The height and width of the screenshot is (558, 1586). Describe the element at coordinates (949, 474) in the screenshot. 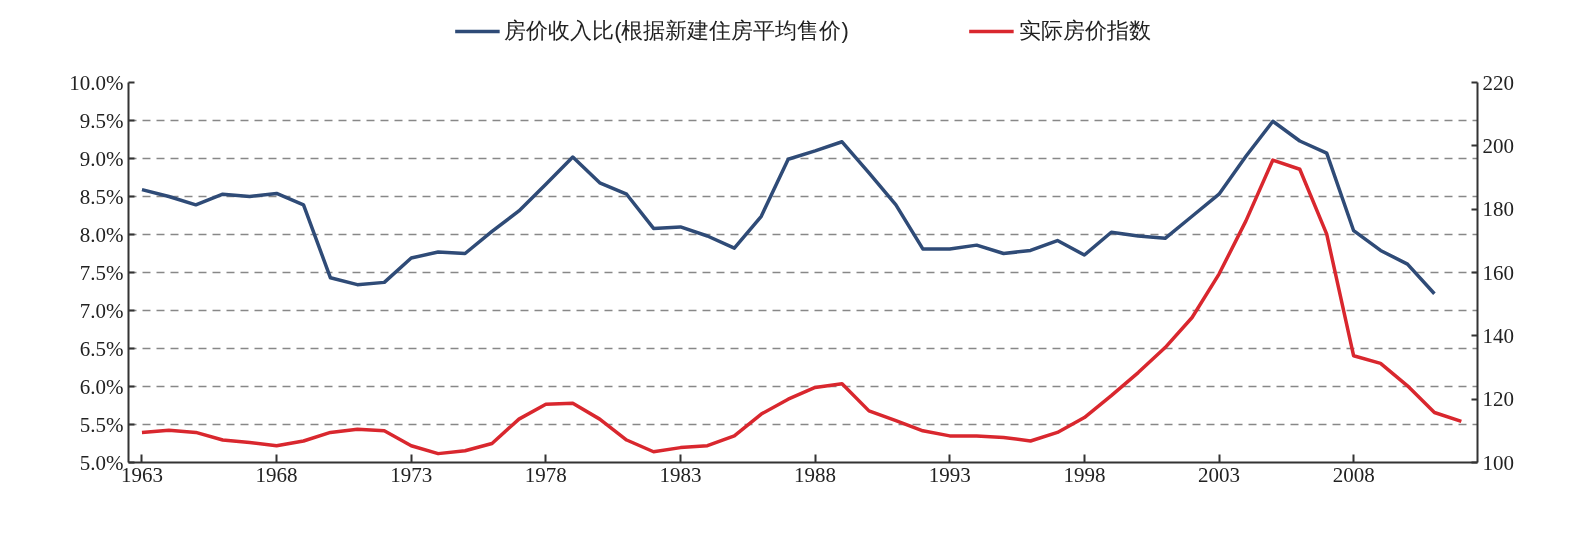

I see `x-tick-label: 1993` at that location.